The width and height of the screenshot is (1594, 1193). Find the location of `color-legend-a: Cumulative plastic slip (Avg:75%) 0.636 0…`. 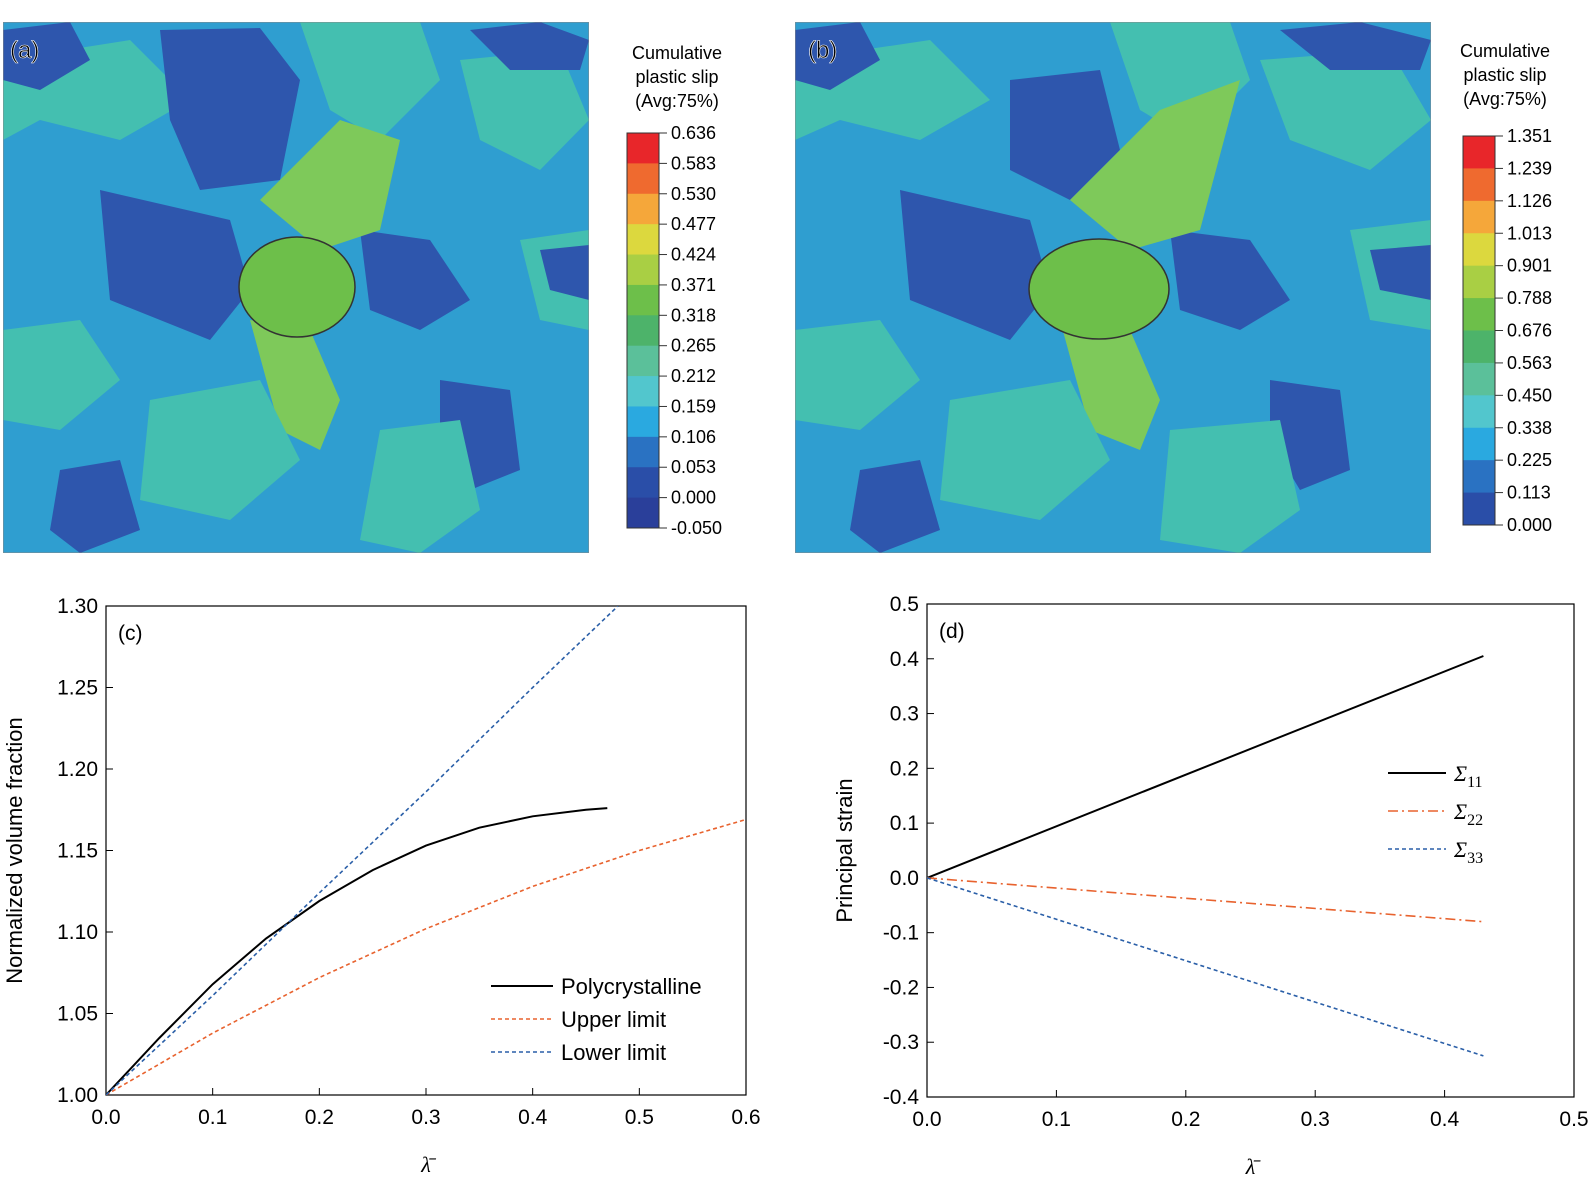

color-legend-a: Cumulative plastic slip (Avg:75%) 0.636 0… is located at coordinates (674, 290).